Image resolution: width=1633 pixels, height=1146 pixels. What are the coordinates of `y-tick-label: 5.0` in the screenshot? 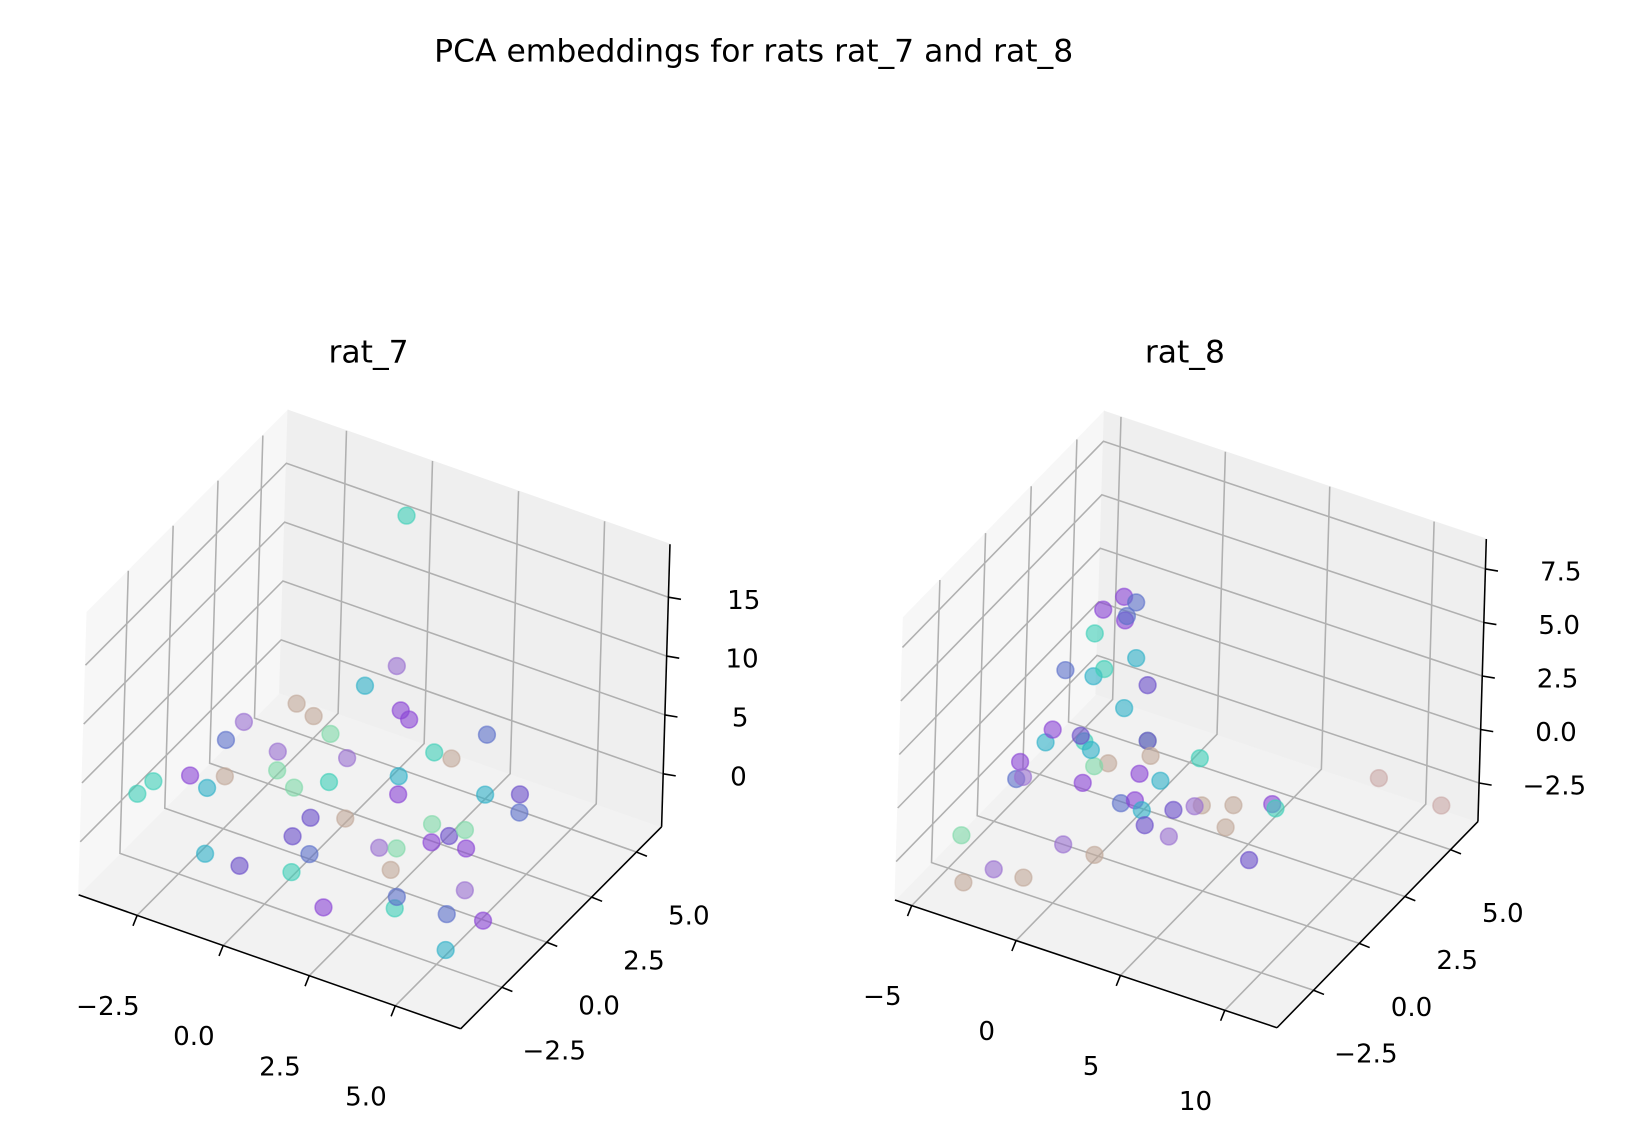 It's located at (689, 916).